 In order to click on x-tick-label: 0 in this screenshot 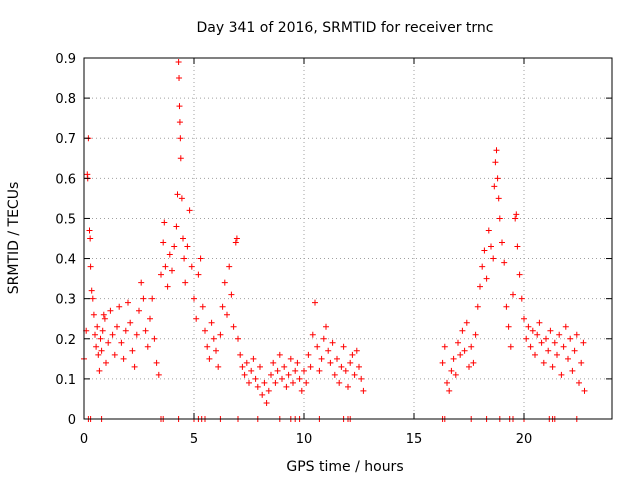, I will do `click(84, 439)`.